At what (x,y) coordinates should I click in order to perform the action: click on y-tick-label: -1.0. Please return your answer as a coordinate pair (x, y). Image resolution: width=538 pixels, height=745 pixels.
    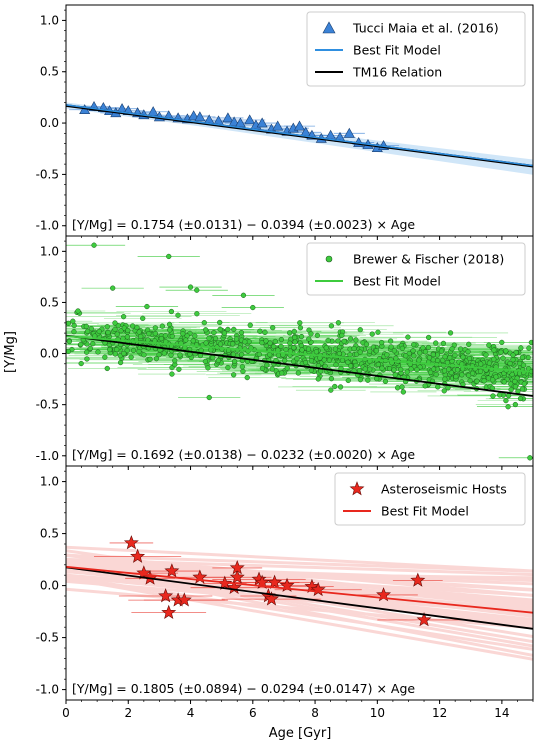
    Looking at the image, I should click on (47, 456).